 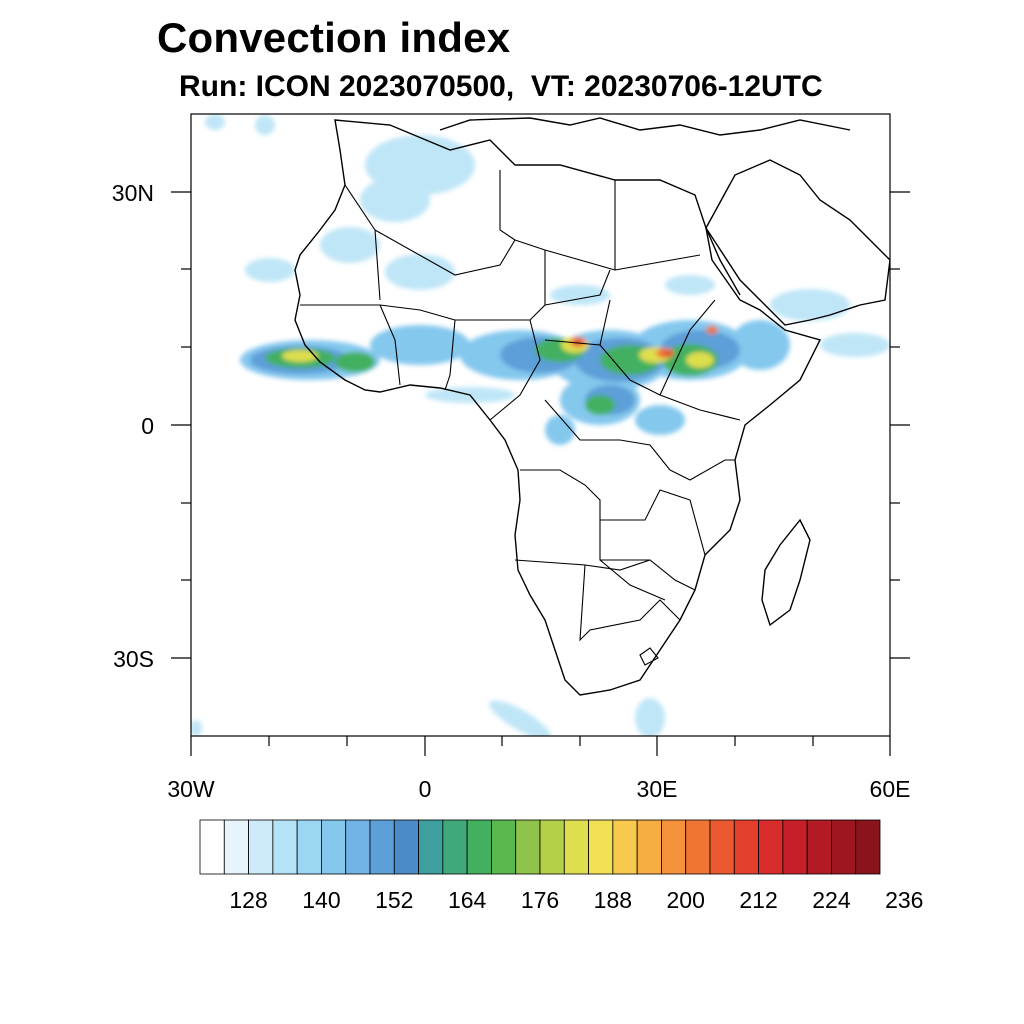 What do you see at coordinates (191, 789) in the screenshot?
I see `lon-label-30w: 30W` at bounding box center [191, 789].